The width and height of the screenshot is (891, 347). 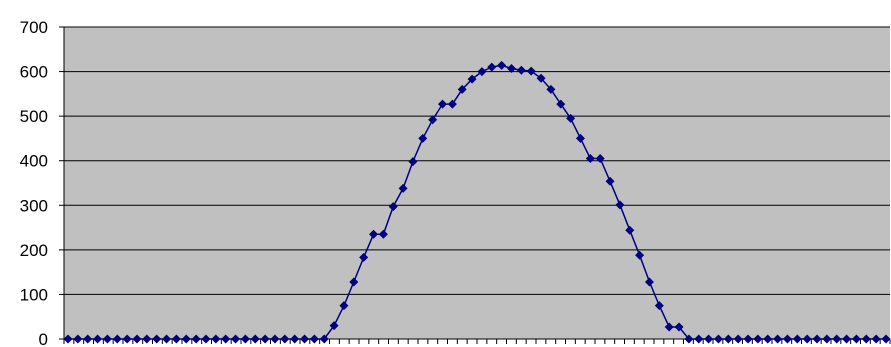 What do you see at coordinates (34, 161) in the screenshot?
I see `y-tick-label: 400` at bounding box center [34, 161].